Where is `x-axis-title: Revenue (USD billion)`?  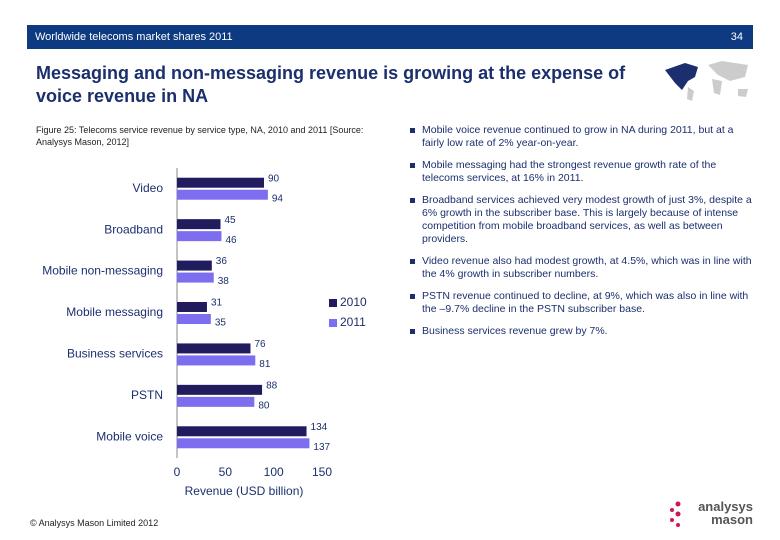
x-axis-title: Revenue (USD billion) is located at coordinates (244, 491).